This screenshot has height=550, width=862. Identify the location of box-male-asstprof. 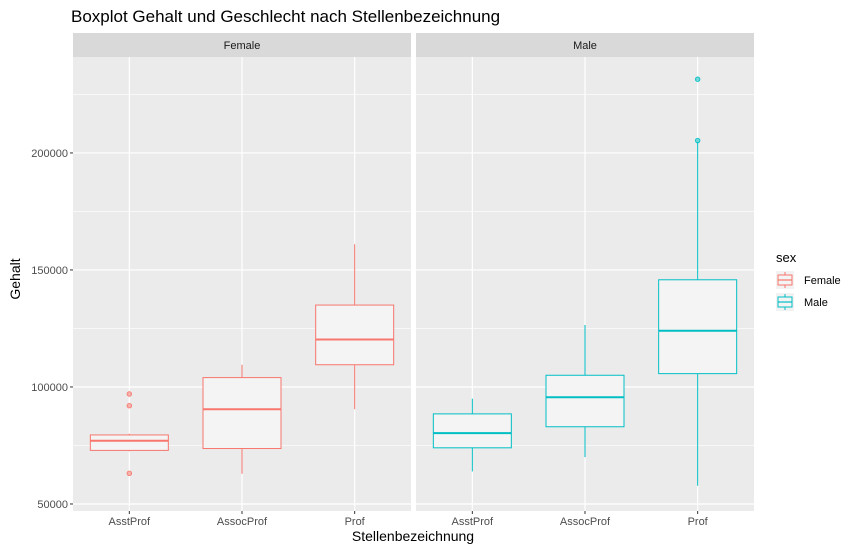
(472, 435).